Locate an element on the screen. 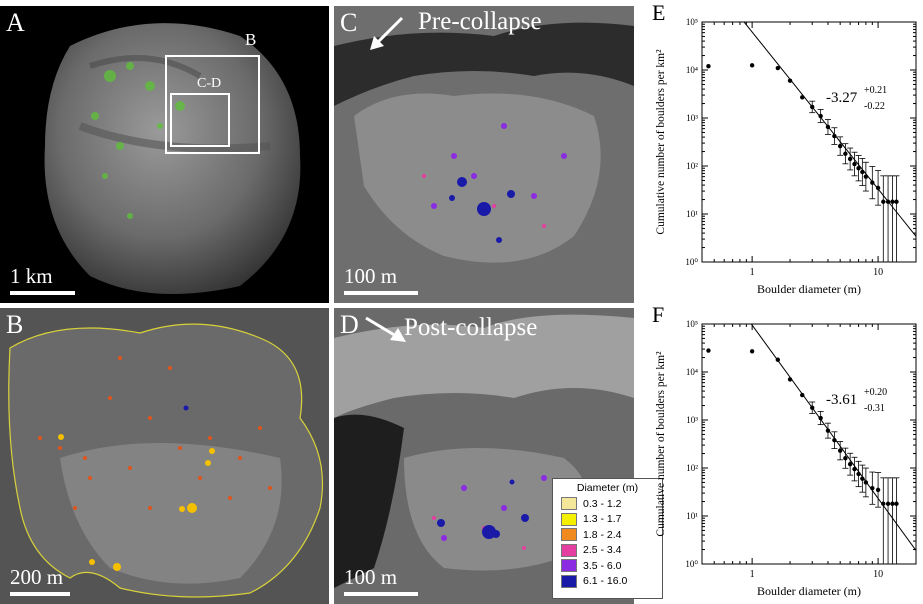  pre-collapse-title: Pre-collapse is located at coordinates (480, 21).